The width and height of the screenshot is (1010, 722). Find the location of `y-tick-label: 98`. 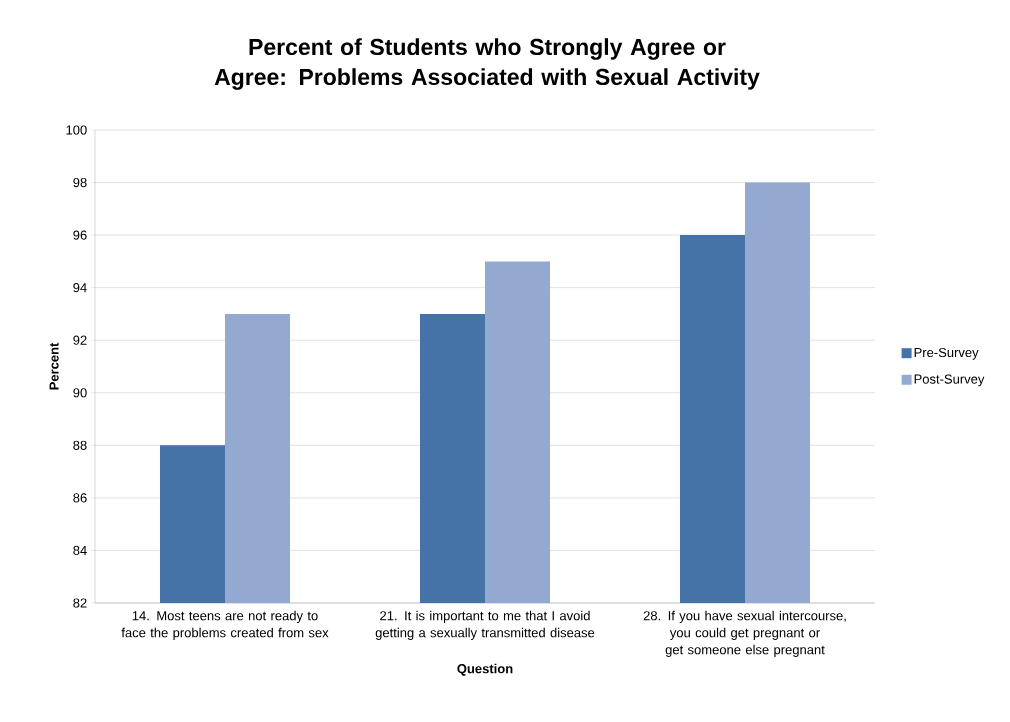

y-tick-label: 98 is located at coordinates (80, 182).